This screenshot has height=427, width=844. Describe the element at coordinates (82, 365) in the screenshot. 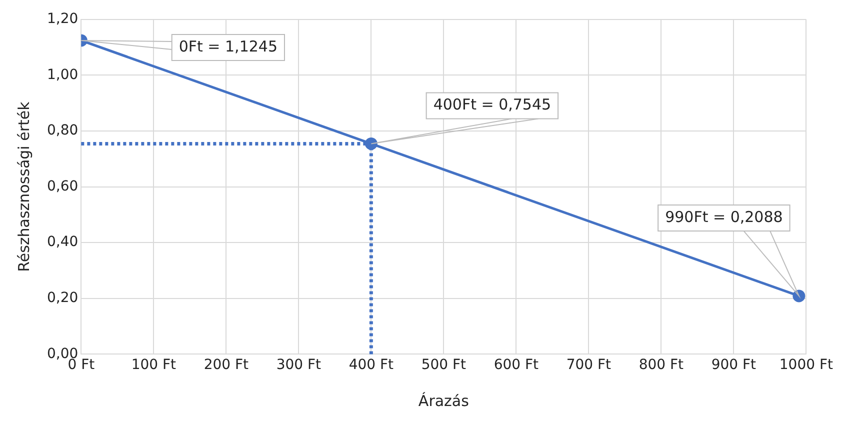

I see `x-tick-label: 0 Ft` at that location.